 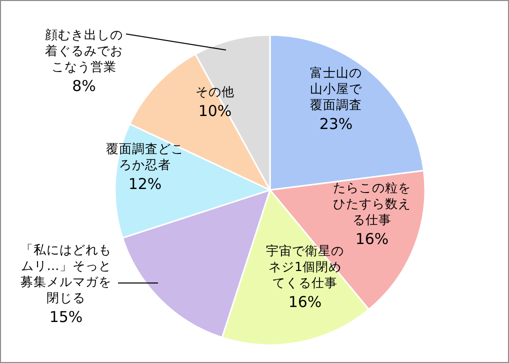 I want to click on data-label: 10%, so click(x=215, y=111).